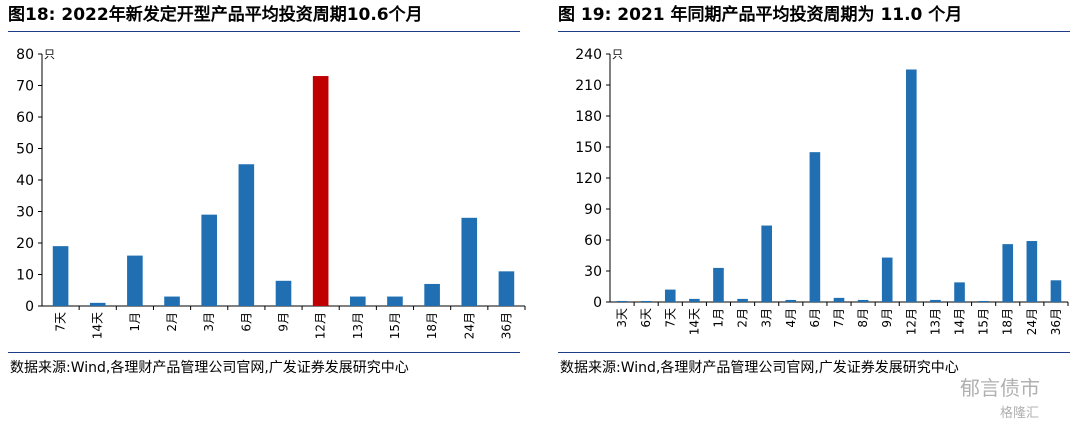 This screenshot has height=430, width=1080. Describe the element at coordinates (588, 179) in the screenshot. I see `y-tick-label: 120` at that location.